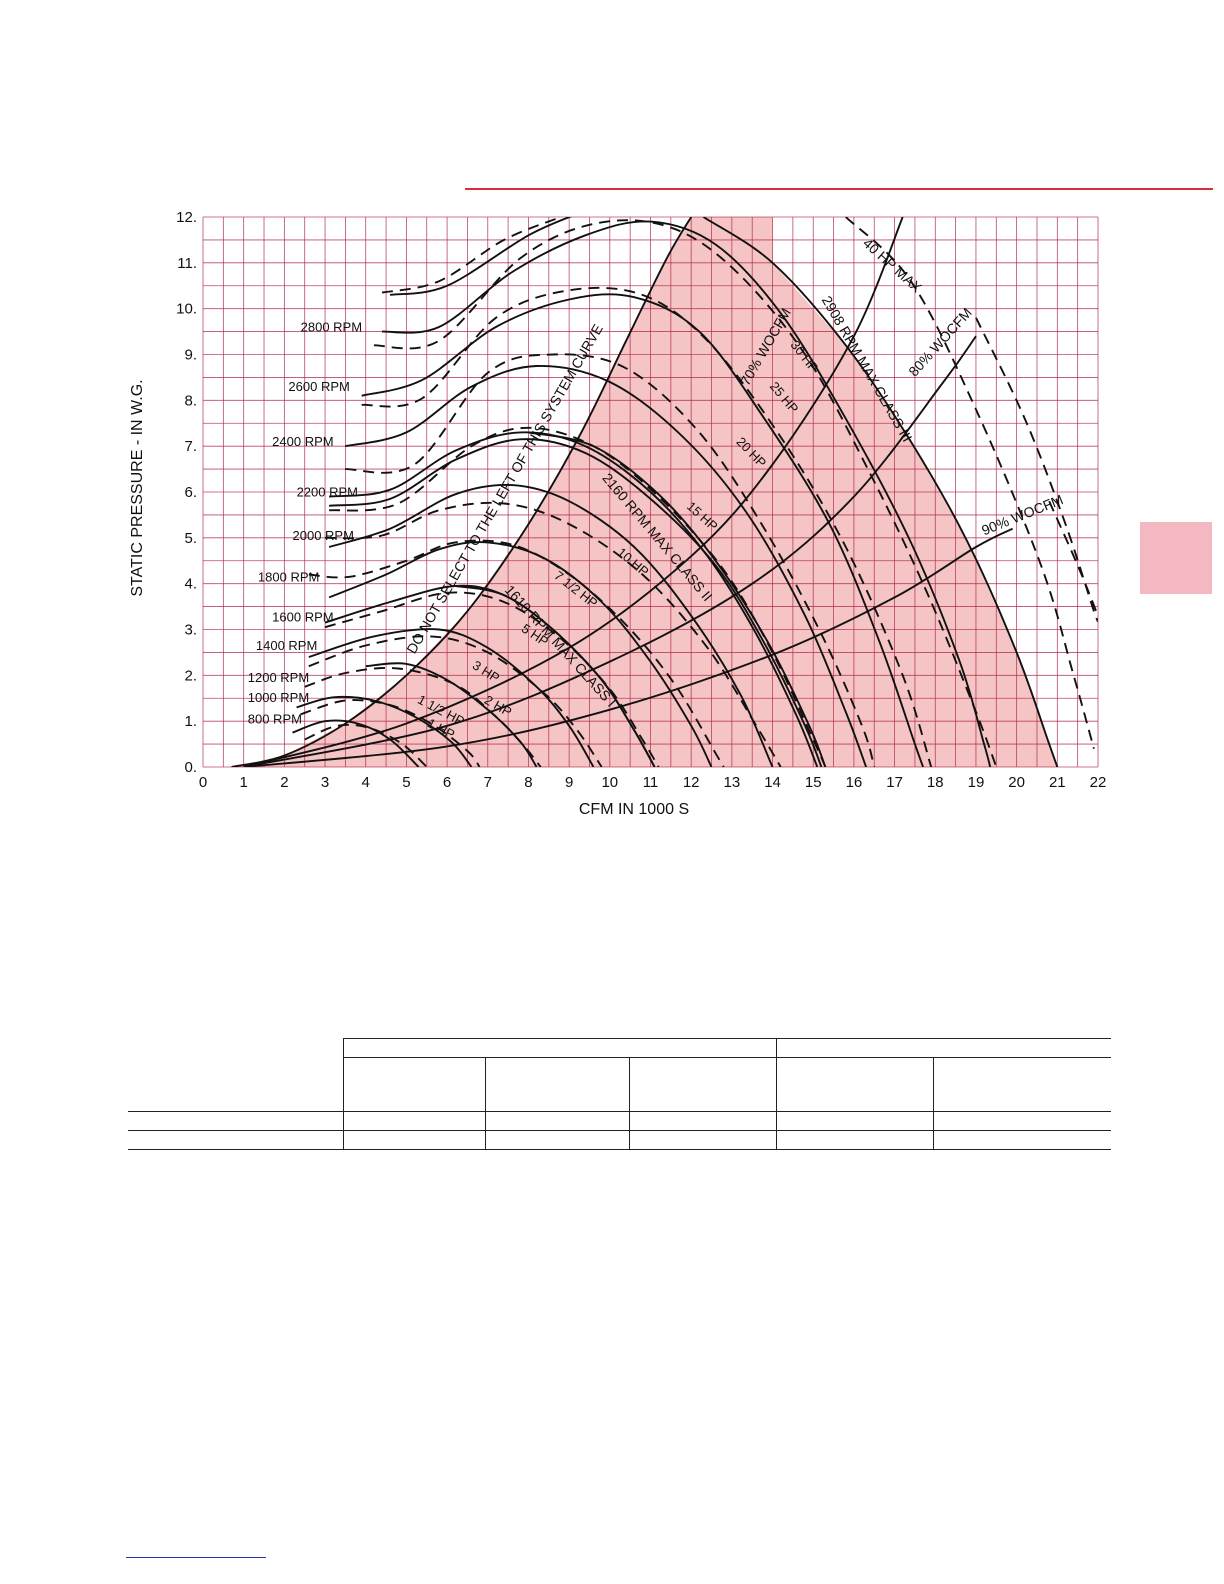  Describe the element at coordinates (1016, 782) in the screenshot. I see `x-tick-label: 20` at that location.